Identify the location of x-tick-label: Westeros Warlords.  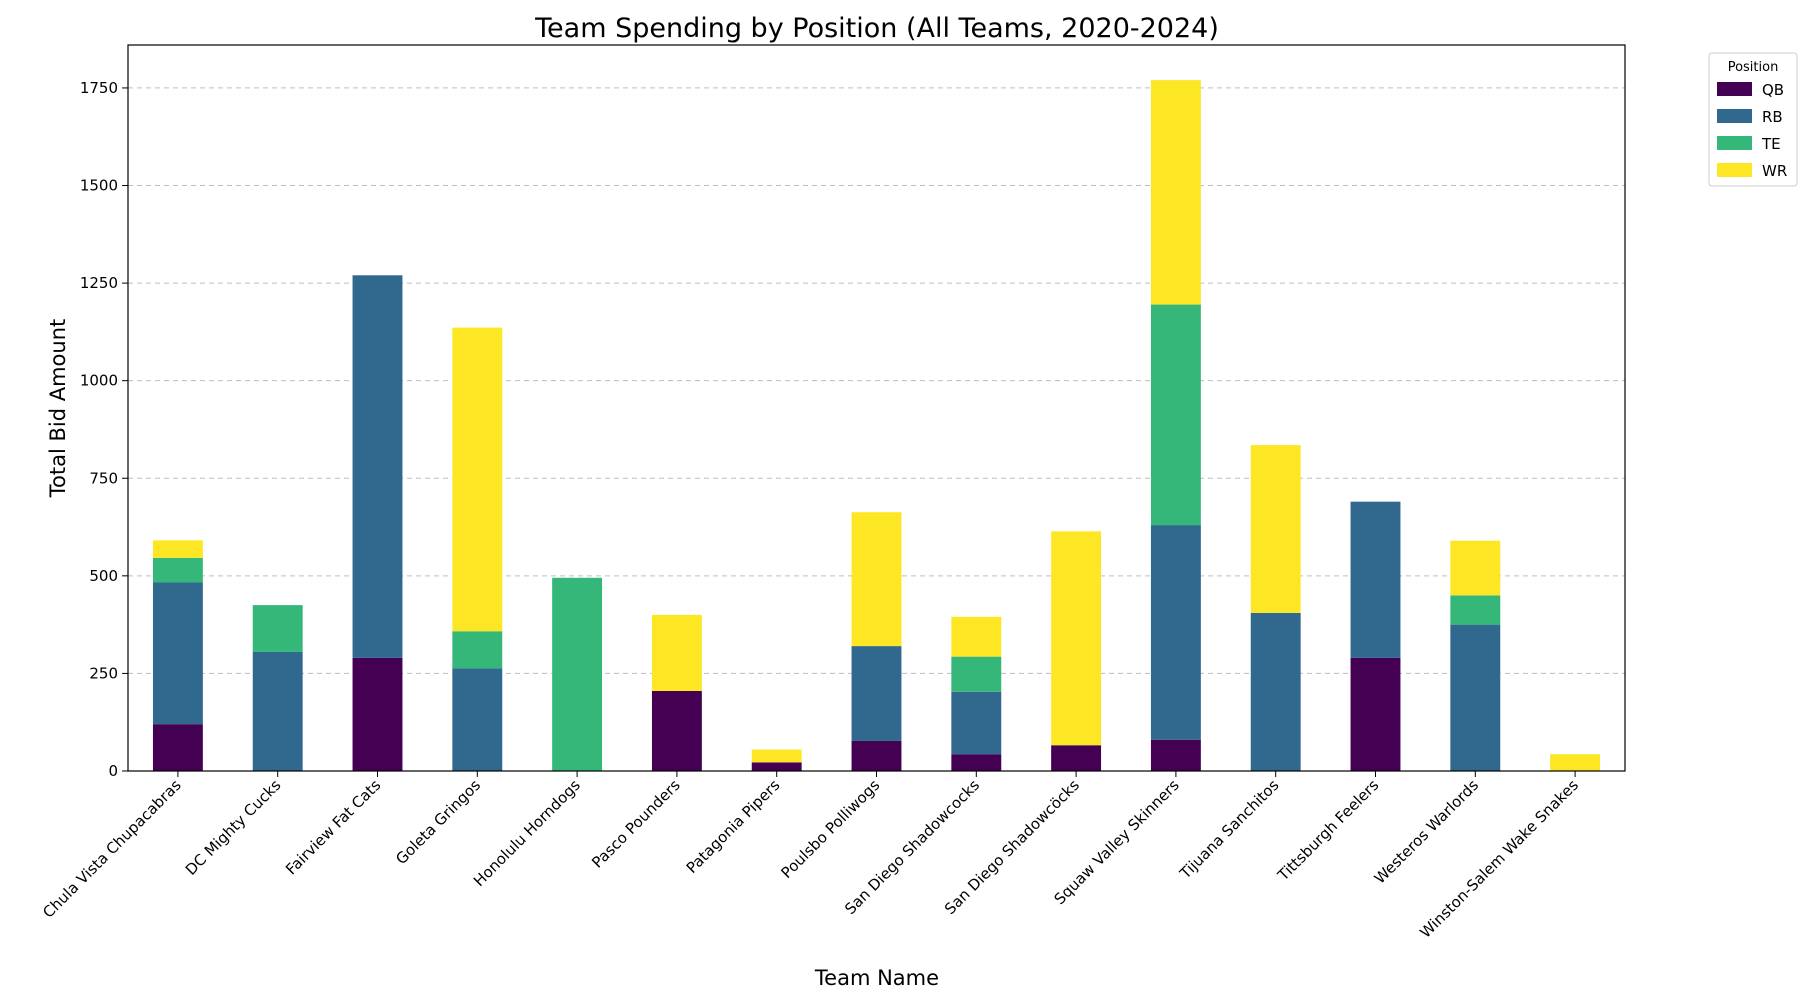
(1427, 832).